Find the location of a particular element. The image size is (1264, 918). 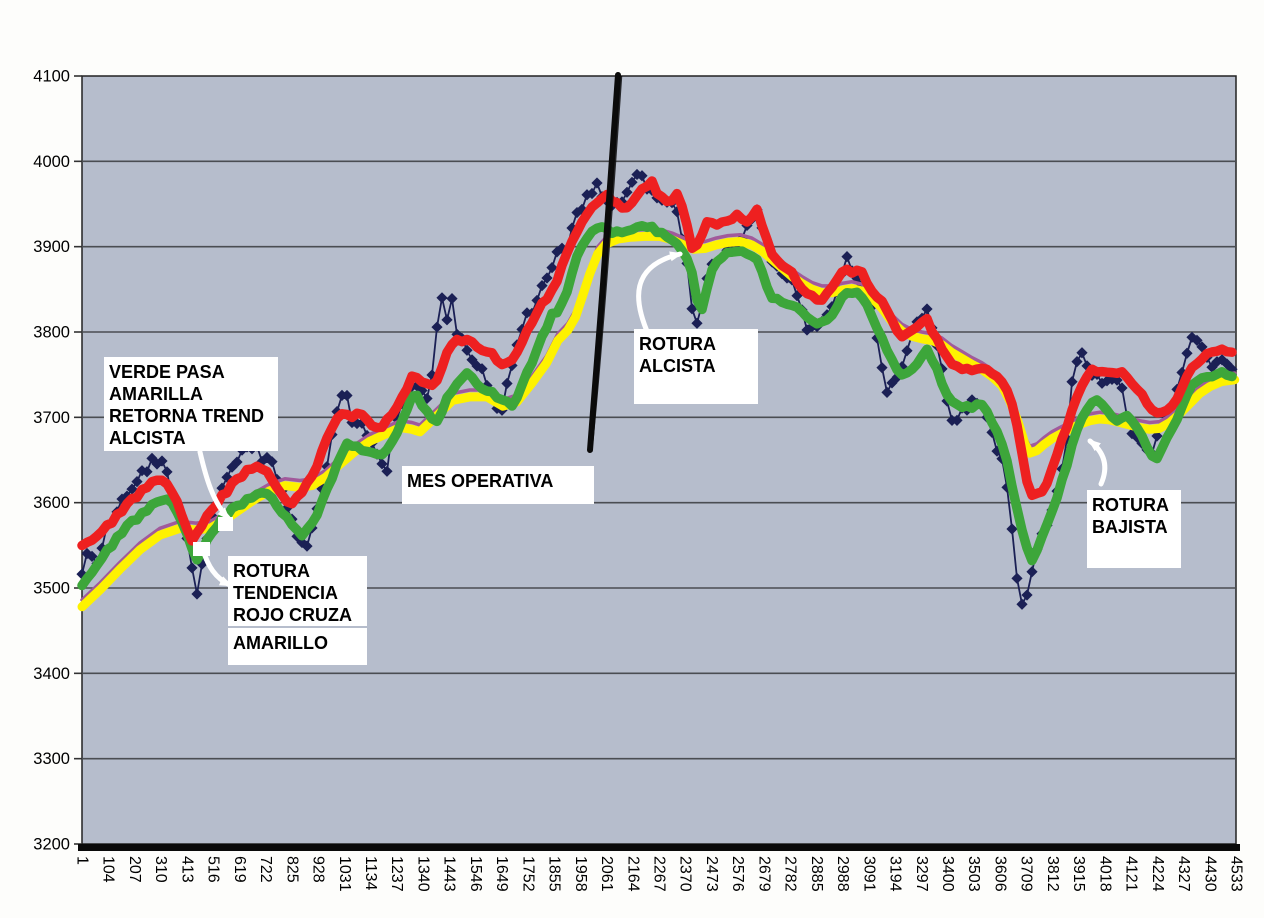

x-tick-label: 3194 is located at coordinates (895, 874).